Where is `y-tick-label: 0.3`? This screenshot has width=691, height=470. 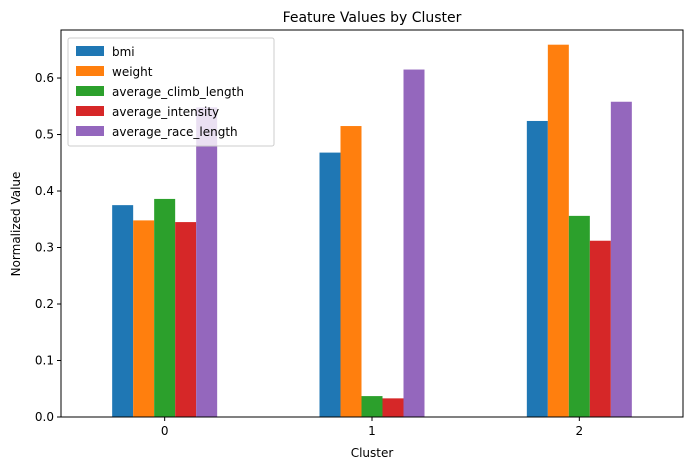 y-tick-label: 0.3 is located at coordinates (44, 248).